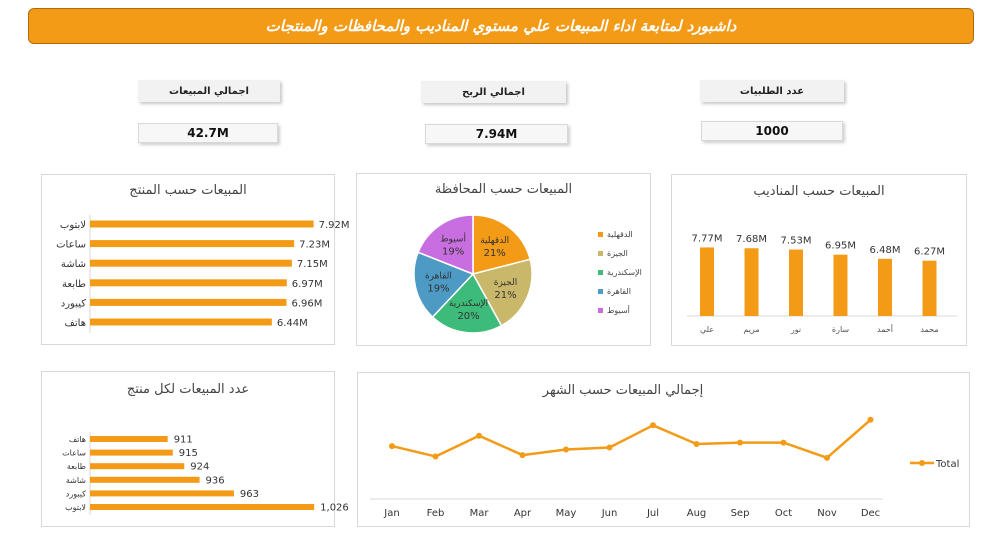  Describe the element at coordinates (307, 284) in the screenshot. I see `product-sales-value-label: 6.97M` at that location.